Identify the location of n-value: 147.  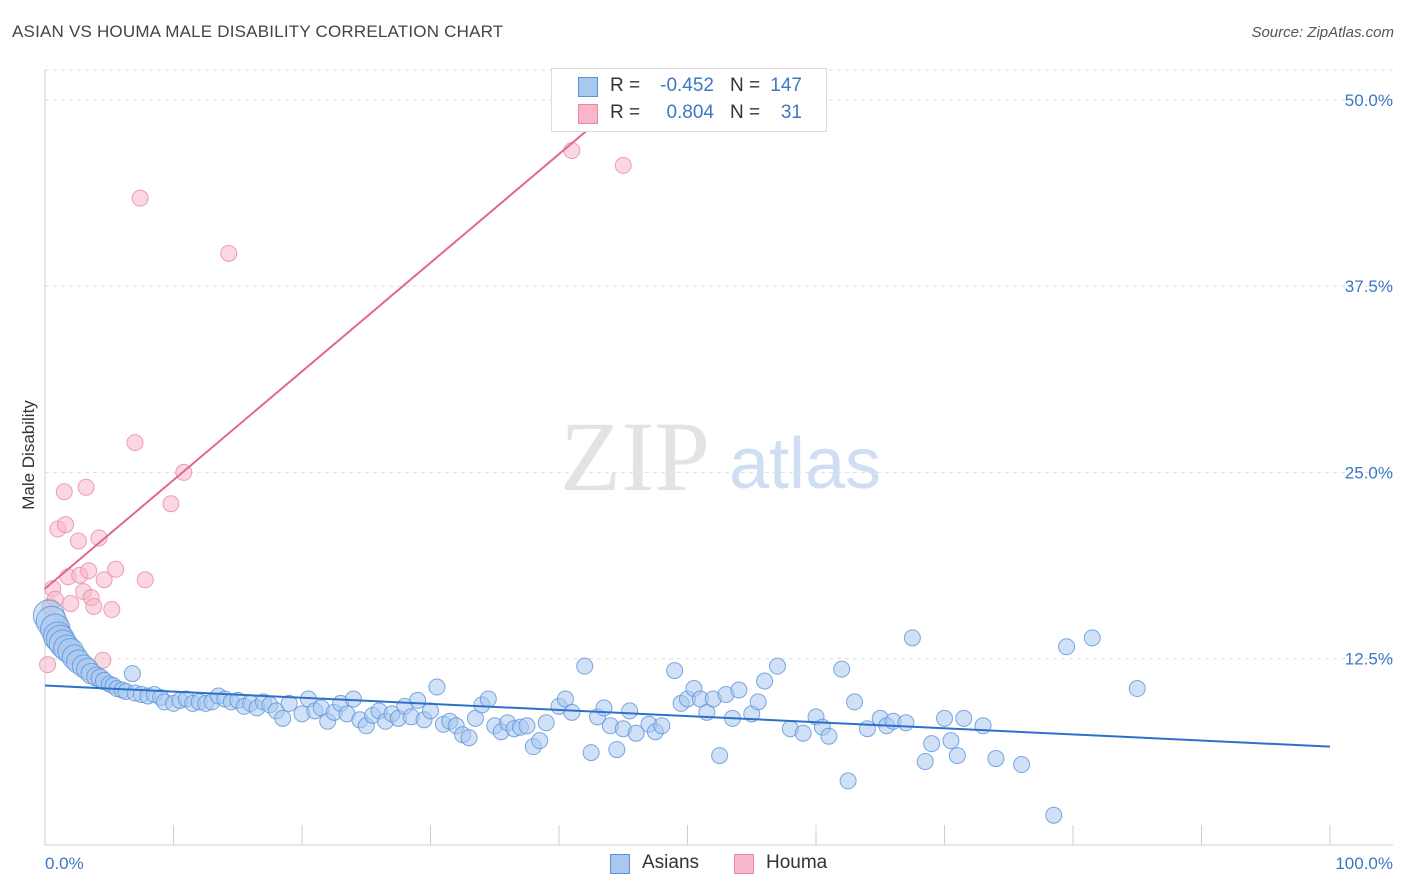
(786, 85).